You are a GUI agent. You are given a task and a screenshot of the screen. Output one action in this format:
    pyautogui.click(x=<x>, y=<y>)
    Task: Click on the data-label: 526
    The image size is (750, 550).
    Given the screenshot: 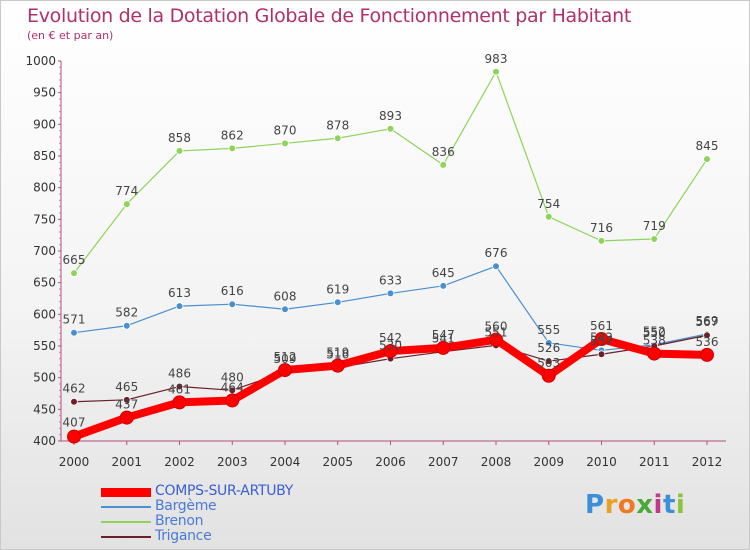 What is the action you would take?
    pyautogui.click(x=548, y=348)
    